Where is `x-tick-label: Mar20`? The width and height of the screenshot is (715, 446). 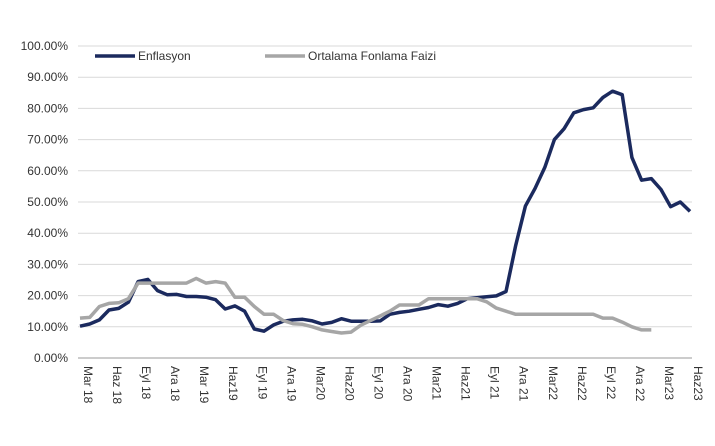 x-tick-label: Mar20 is located at coordinates (320, 383).